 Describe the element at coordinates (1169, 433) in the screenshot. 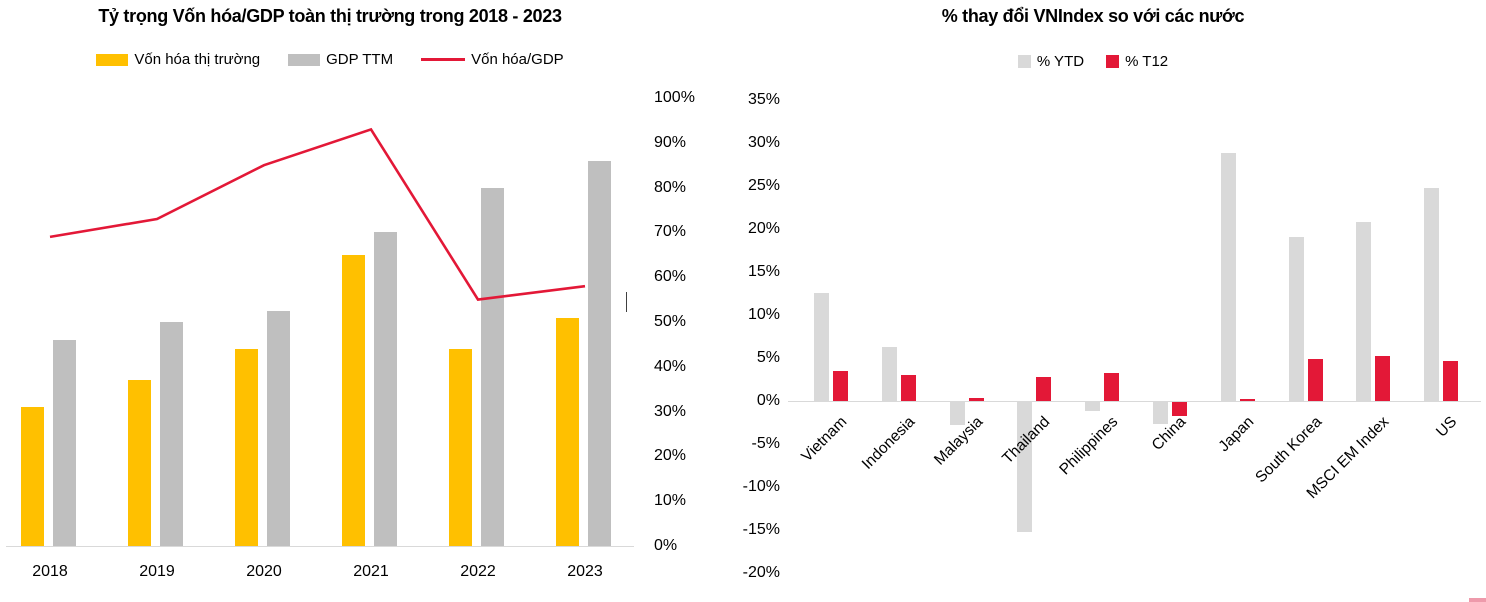

I see `right-category-label: China` at that location.